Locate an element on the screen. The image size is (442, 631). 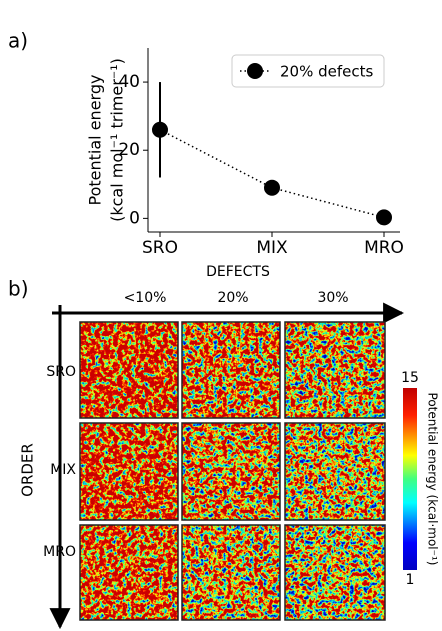
y-tick-label: 0 is located at coordinates (134, 218).